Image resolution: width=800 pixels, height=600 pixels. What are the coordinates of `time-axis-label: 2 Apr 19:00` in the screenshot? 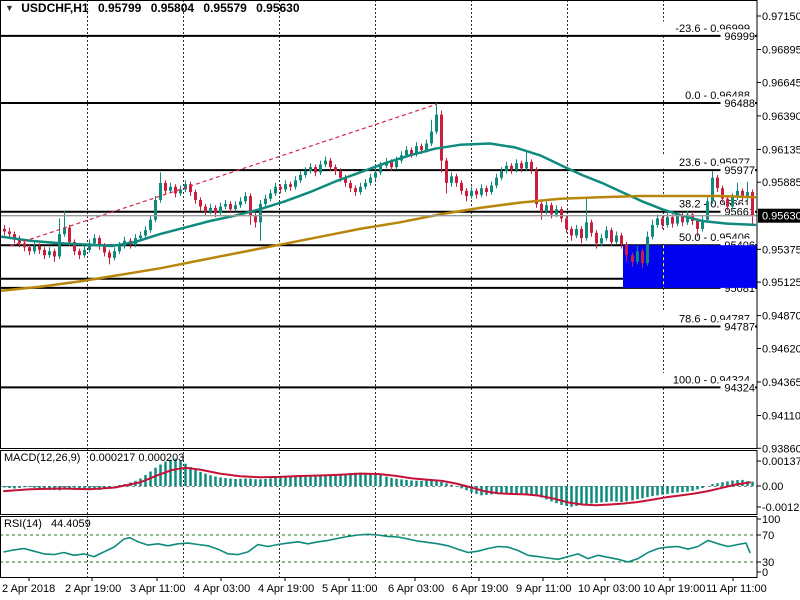 It's located at (93, 589).